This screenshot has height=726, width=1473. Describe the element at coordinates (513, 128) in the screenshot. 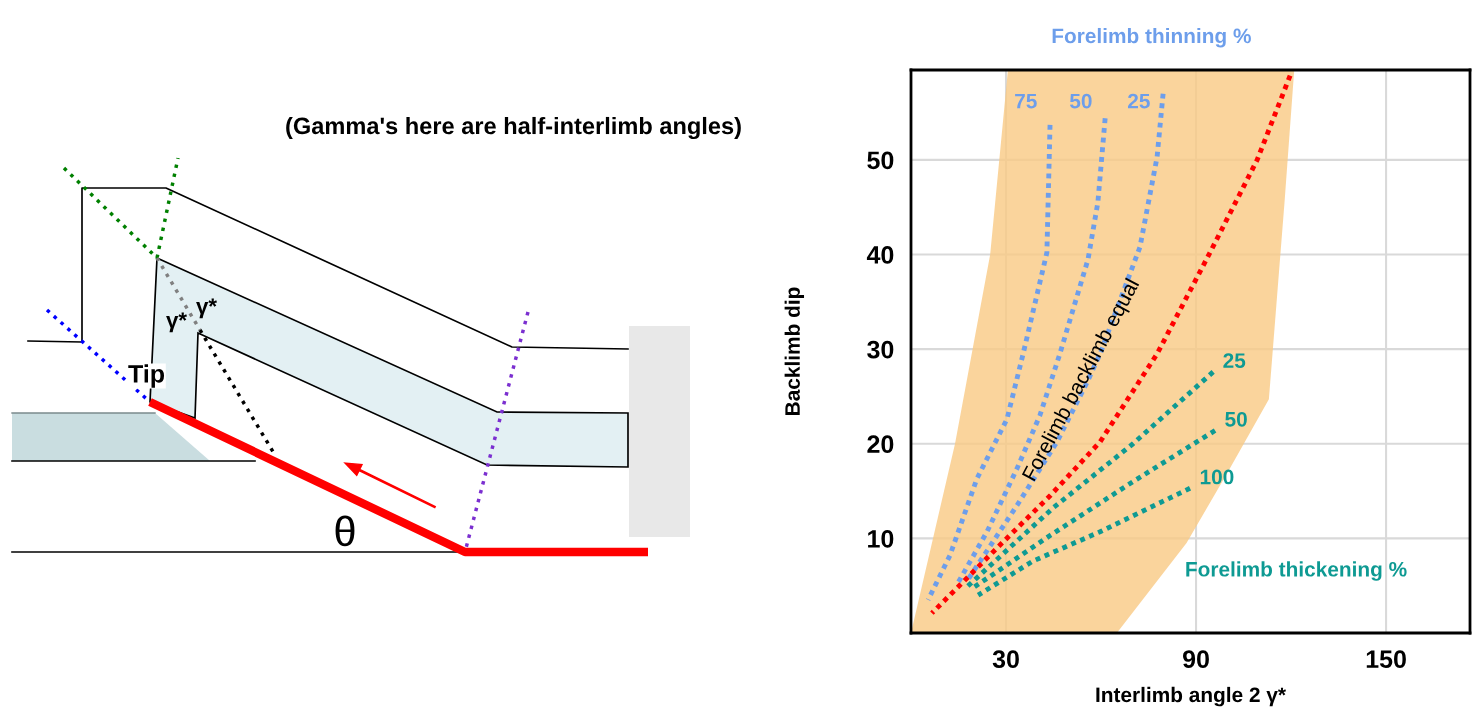

I see `text: (Gamma's here are half-interlimb angles)` at that location.